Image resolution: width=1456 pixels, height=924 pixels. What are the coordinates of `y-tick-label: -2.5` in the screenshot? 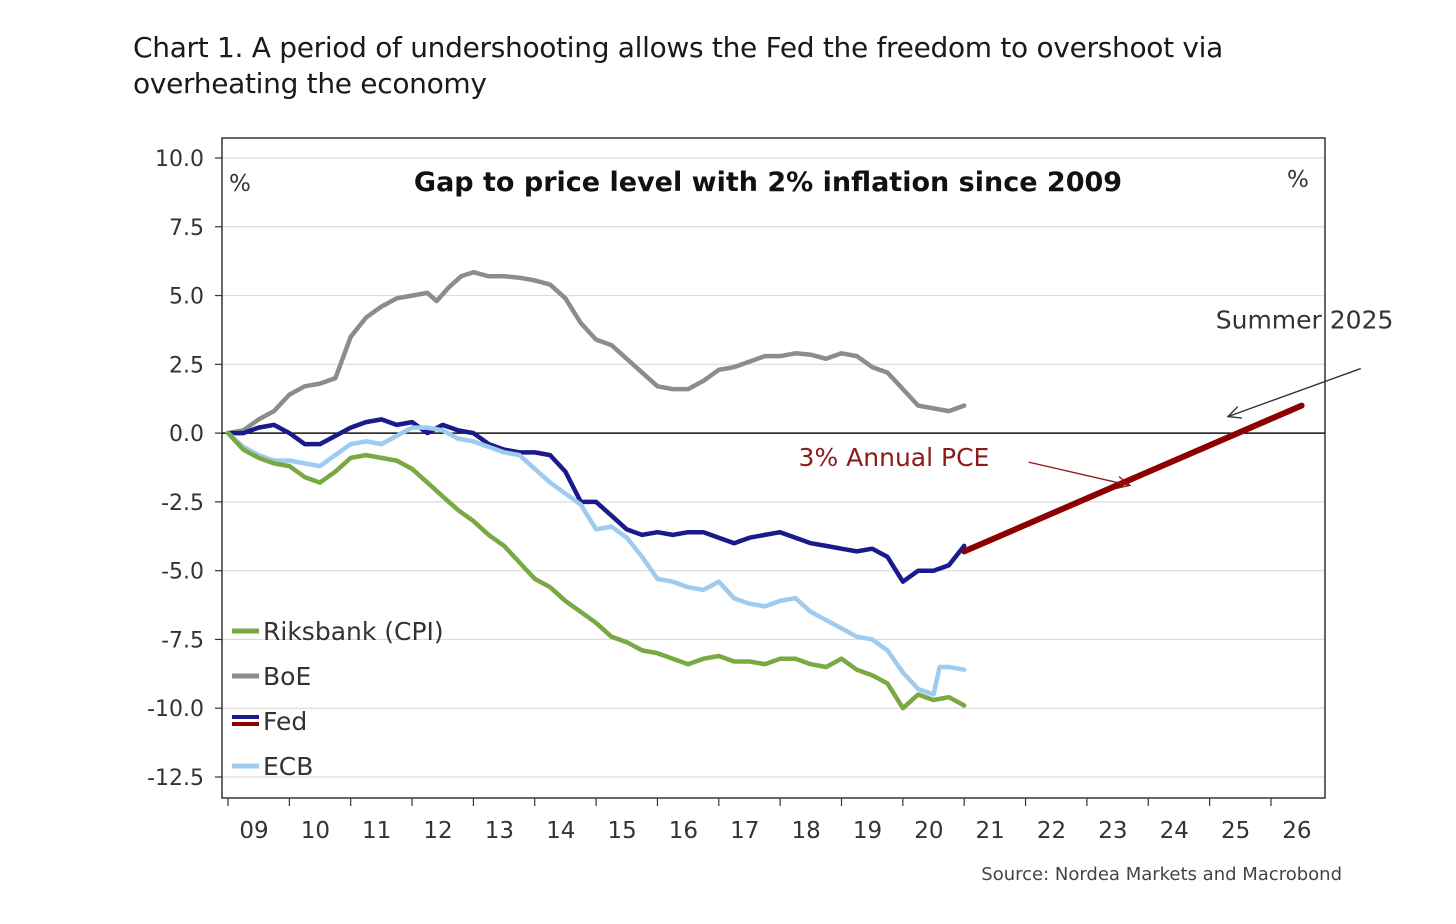 It's located at (182, 503).